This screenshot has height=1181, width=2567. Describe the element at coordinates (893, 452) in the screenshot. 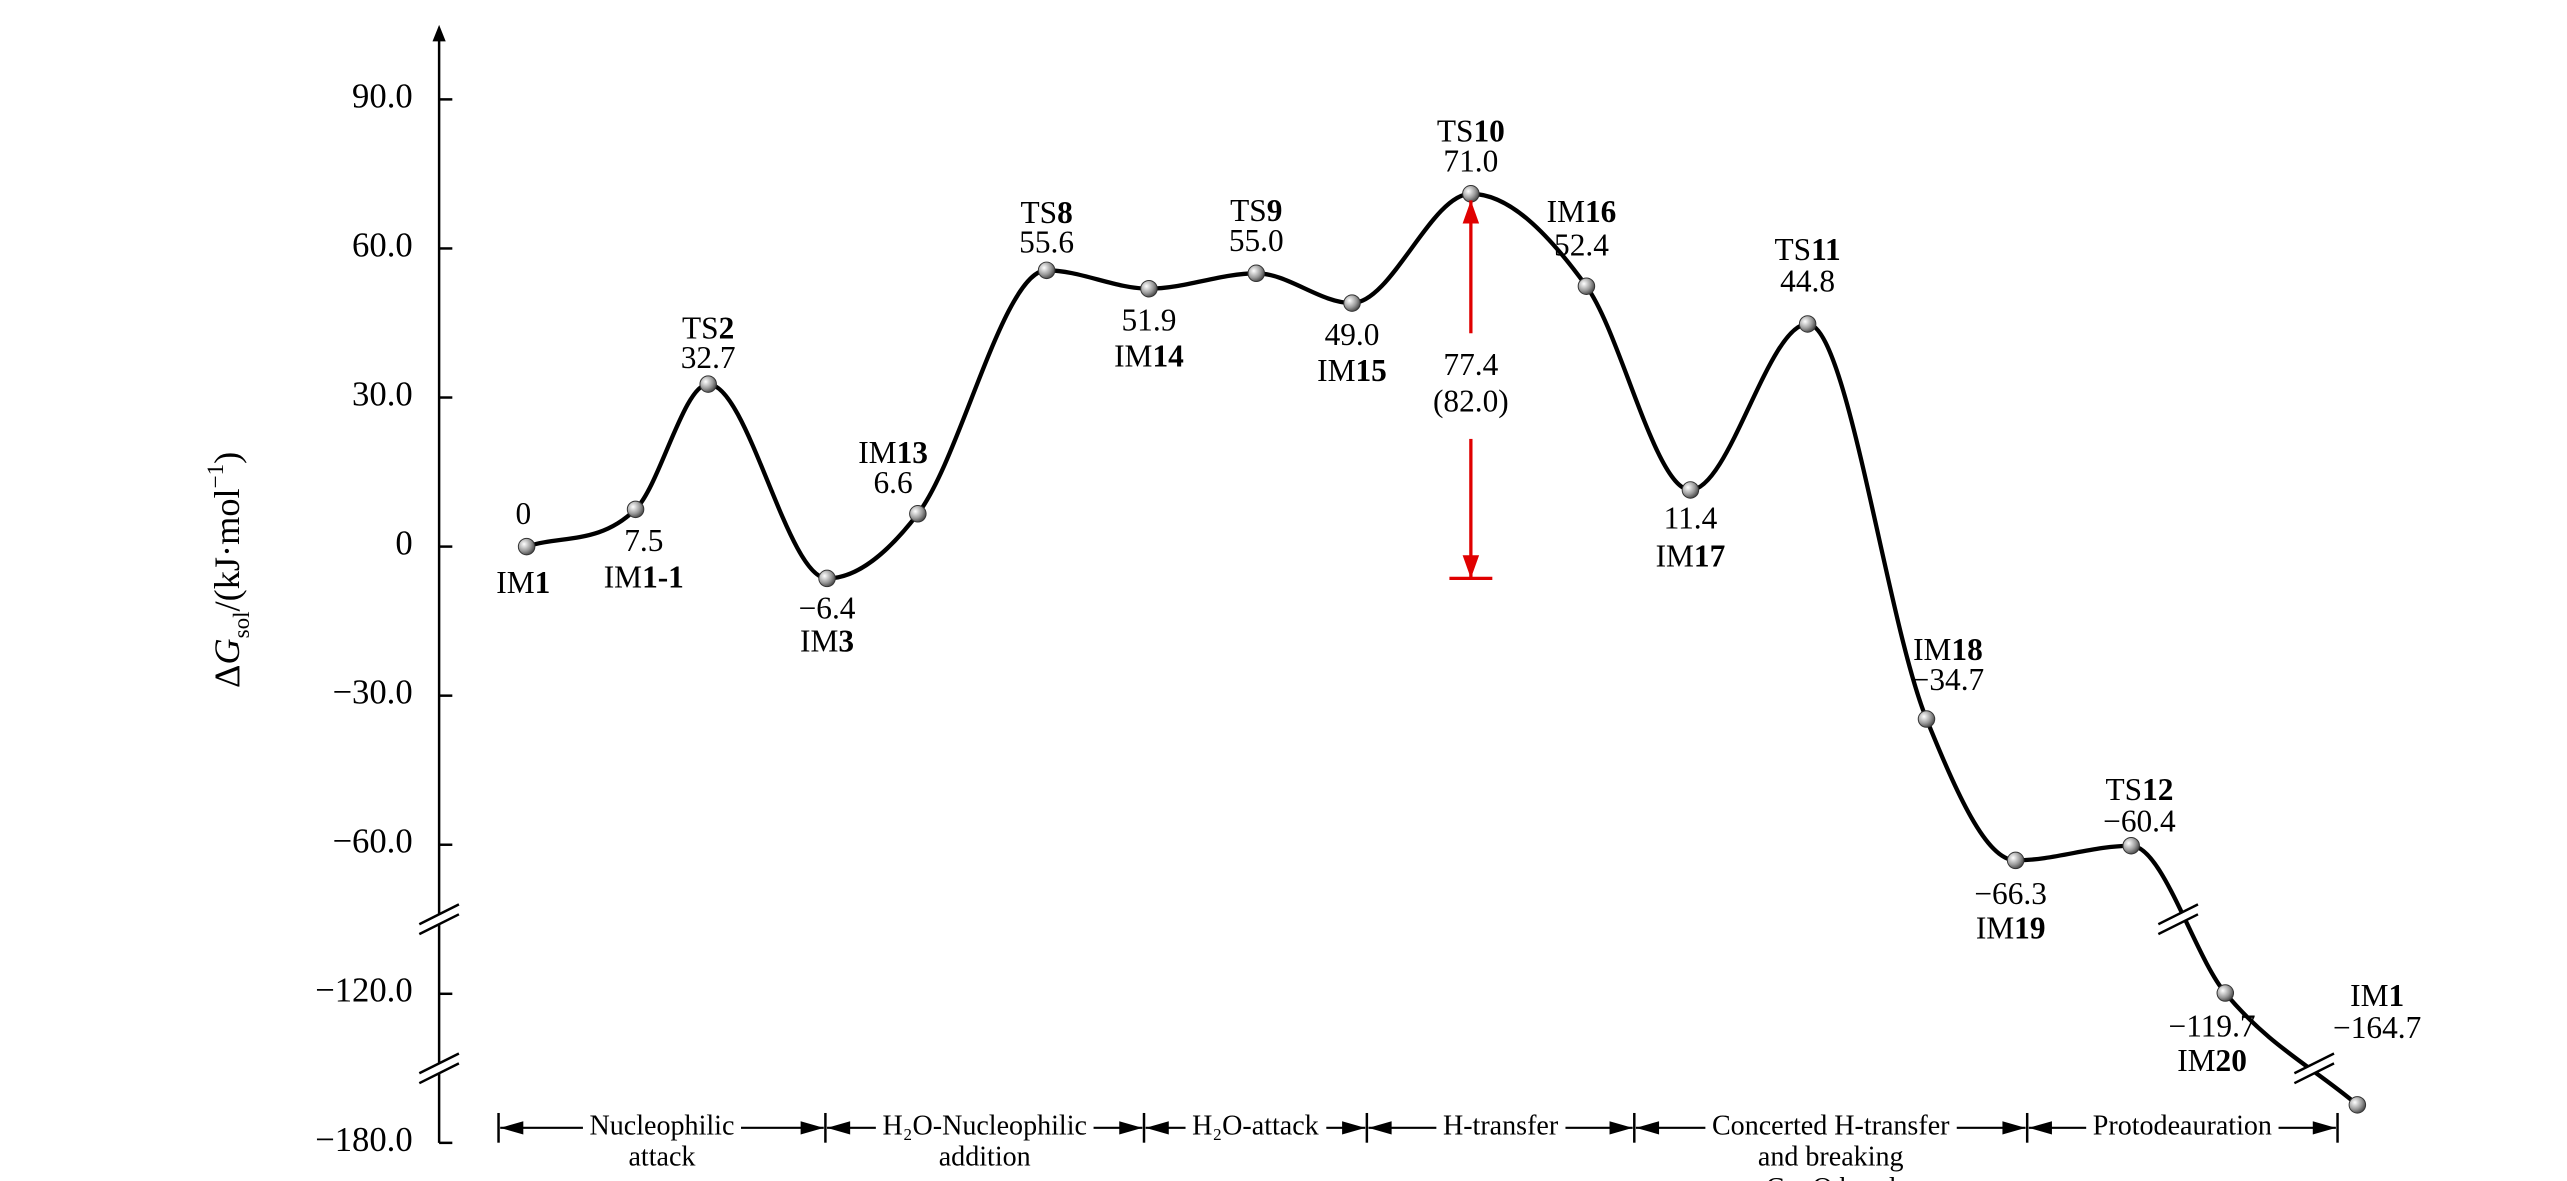

I see `point-name: IM13` at that location.